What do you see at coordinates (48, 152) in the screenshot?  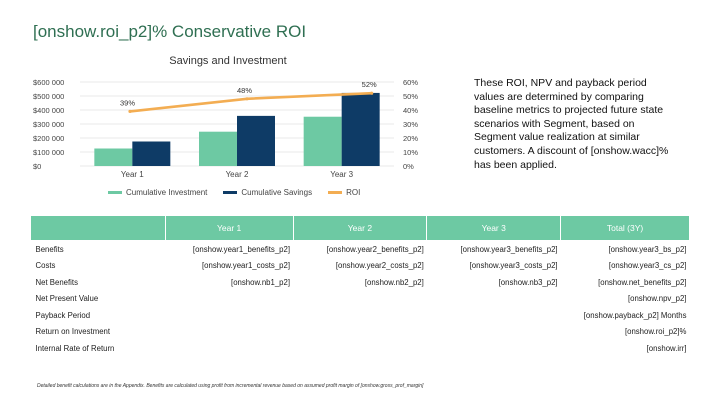 I see `y-tick-label: $100 000` at bounding box center [48, 152].